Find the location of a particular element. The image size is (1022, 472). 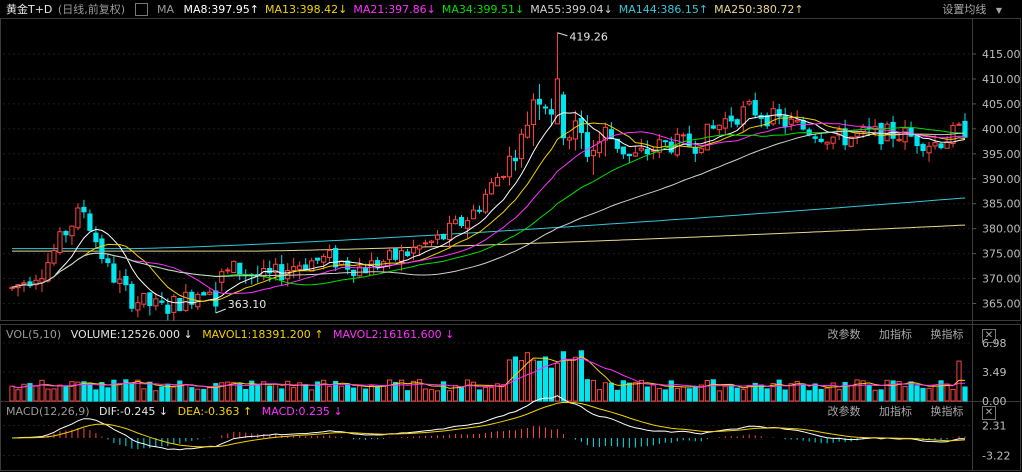

dif-value: DIF:-0.245 ↓ is located at coordinates (134, 411).